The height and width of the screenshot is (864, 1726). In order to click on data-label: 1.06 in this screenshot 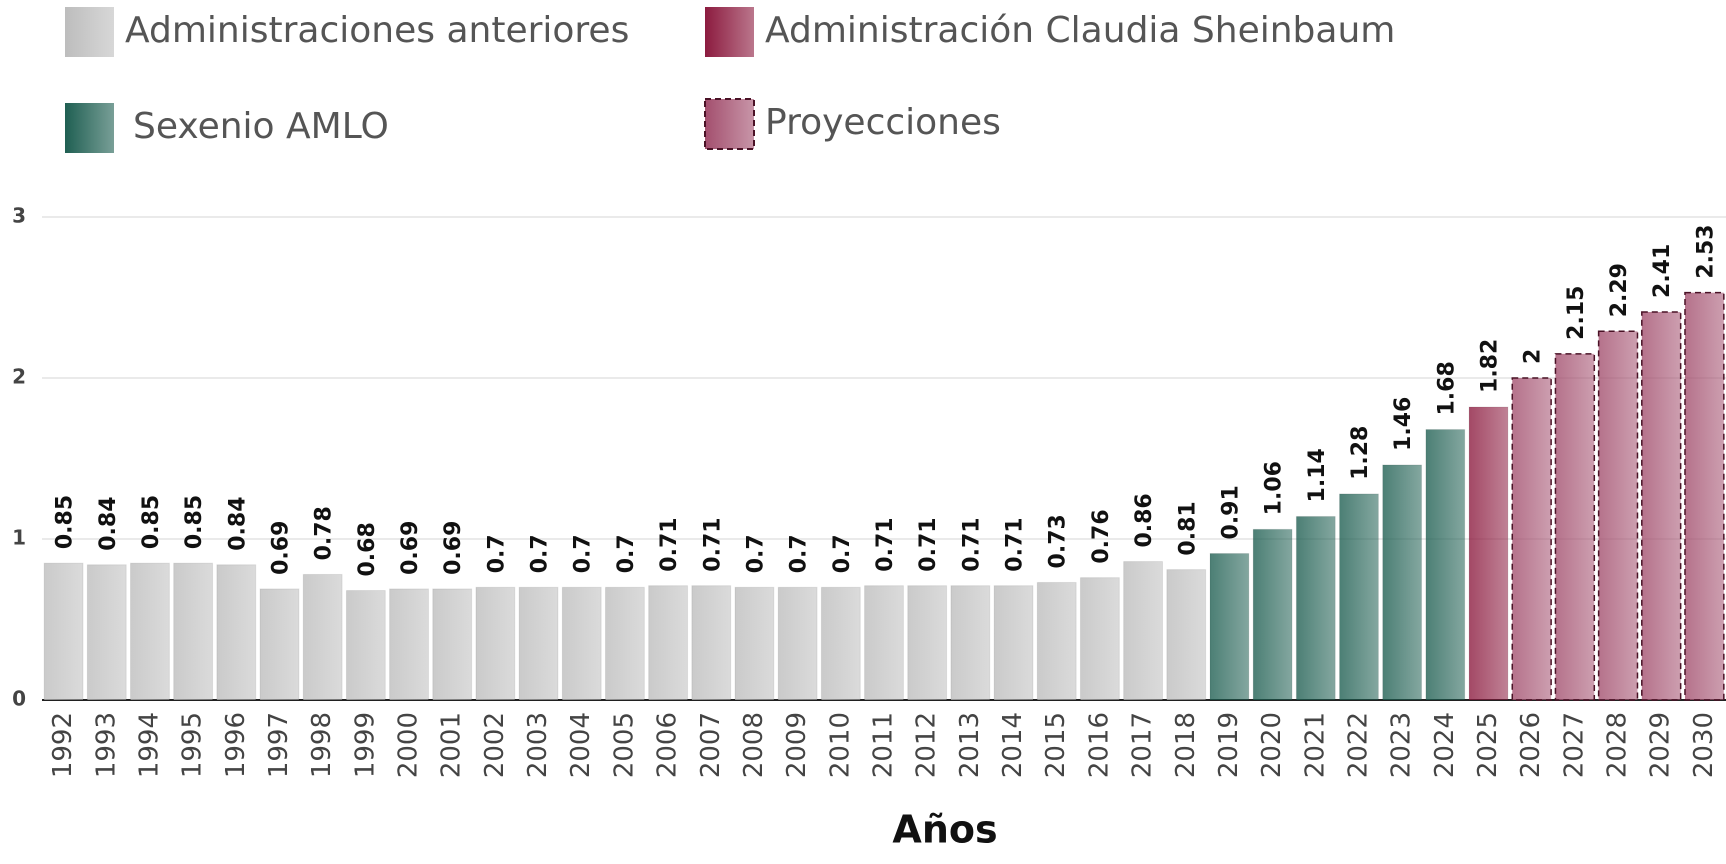, I will do `click(1274, 488)`.